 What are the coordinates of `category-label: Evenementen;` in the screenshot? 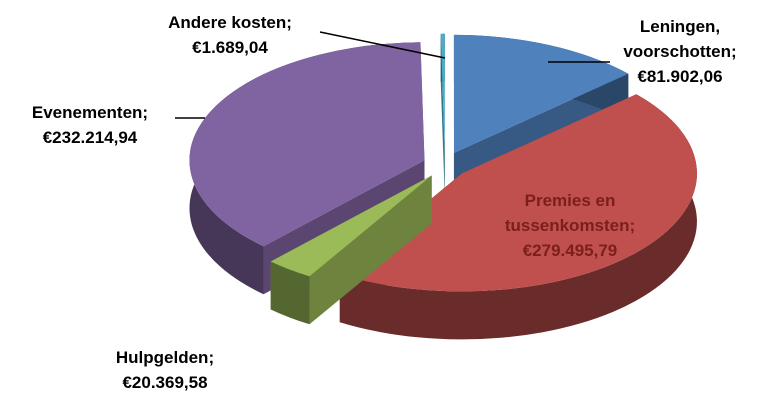 It's located at (90, 112).